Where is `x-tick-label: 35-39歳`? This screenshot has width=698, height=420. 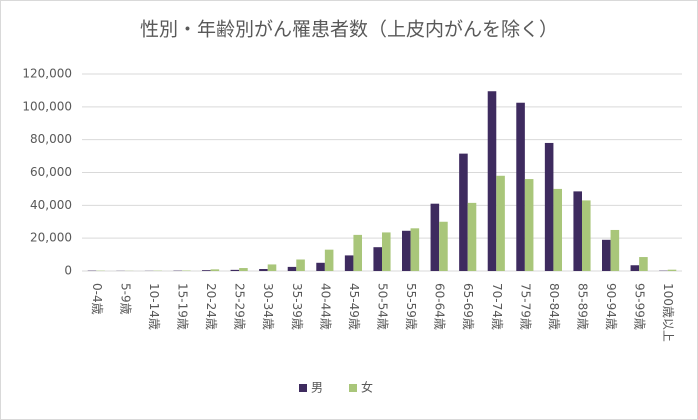
x-tick-label: 35-39歳 is located at coordinates (297, 306).